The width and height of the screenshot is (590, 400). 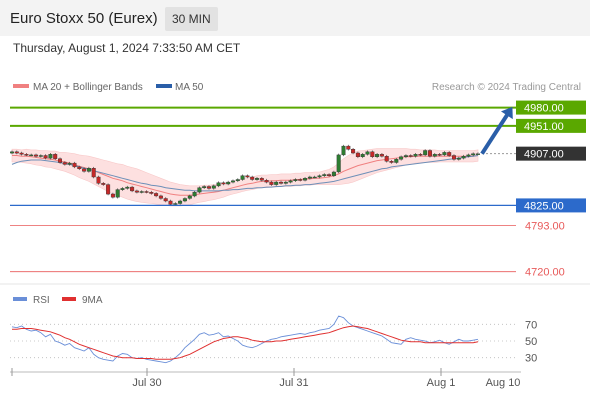 I want to click on ma20-legend-label: MA 20 + Bollinger Bands, so click(x=88, y=87).